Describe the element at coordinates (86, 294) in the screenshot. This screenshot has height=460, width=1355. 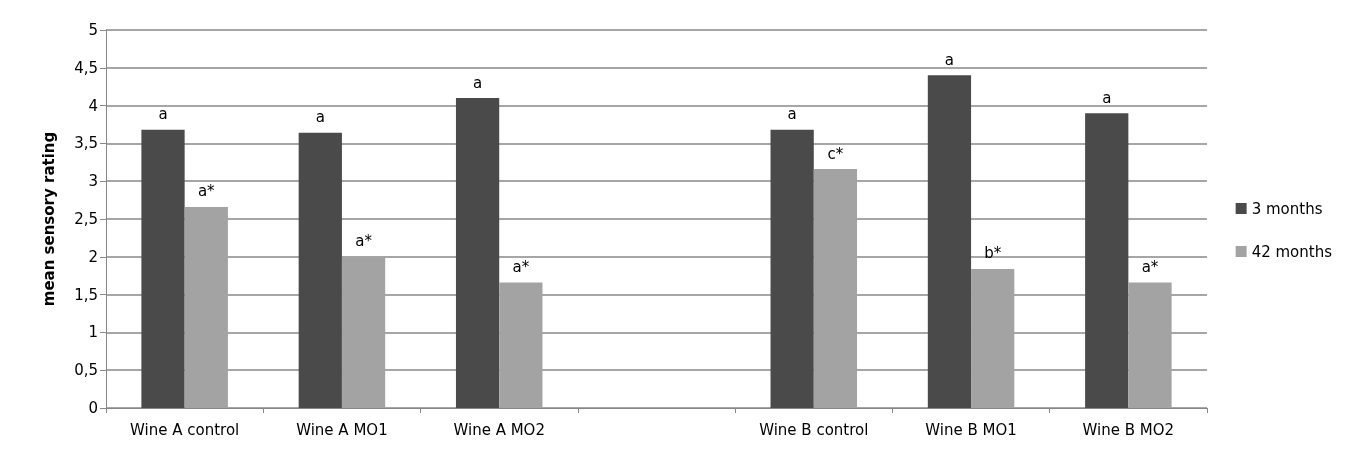
I see `y-tick-label: 1,5` at that location.